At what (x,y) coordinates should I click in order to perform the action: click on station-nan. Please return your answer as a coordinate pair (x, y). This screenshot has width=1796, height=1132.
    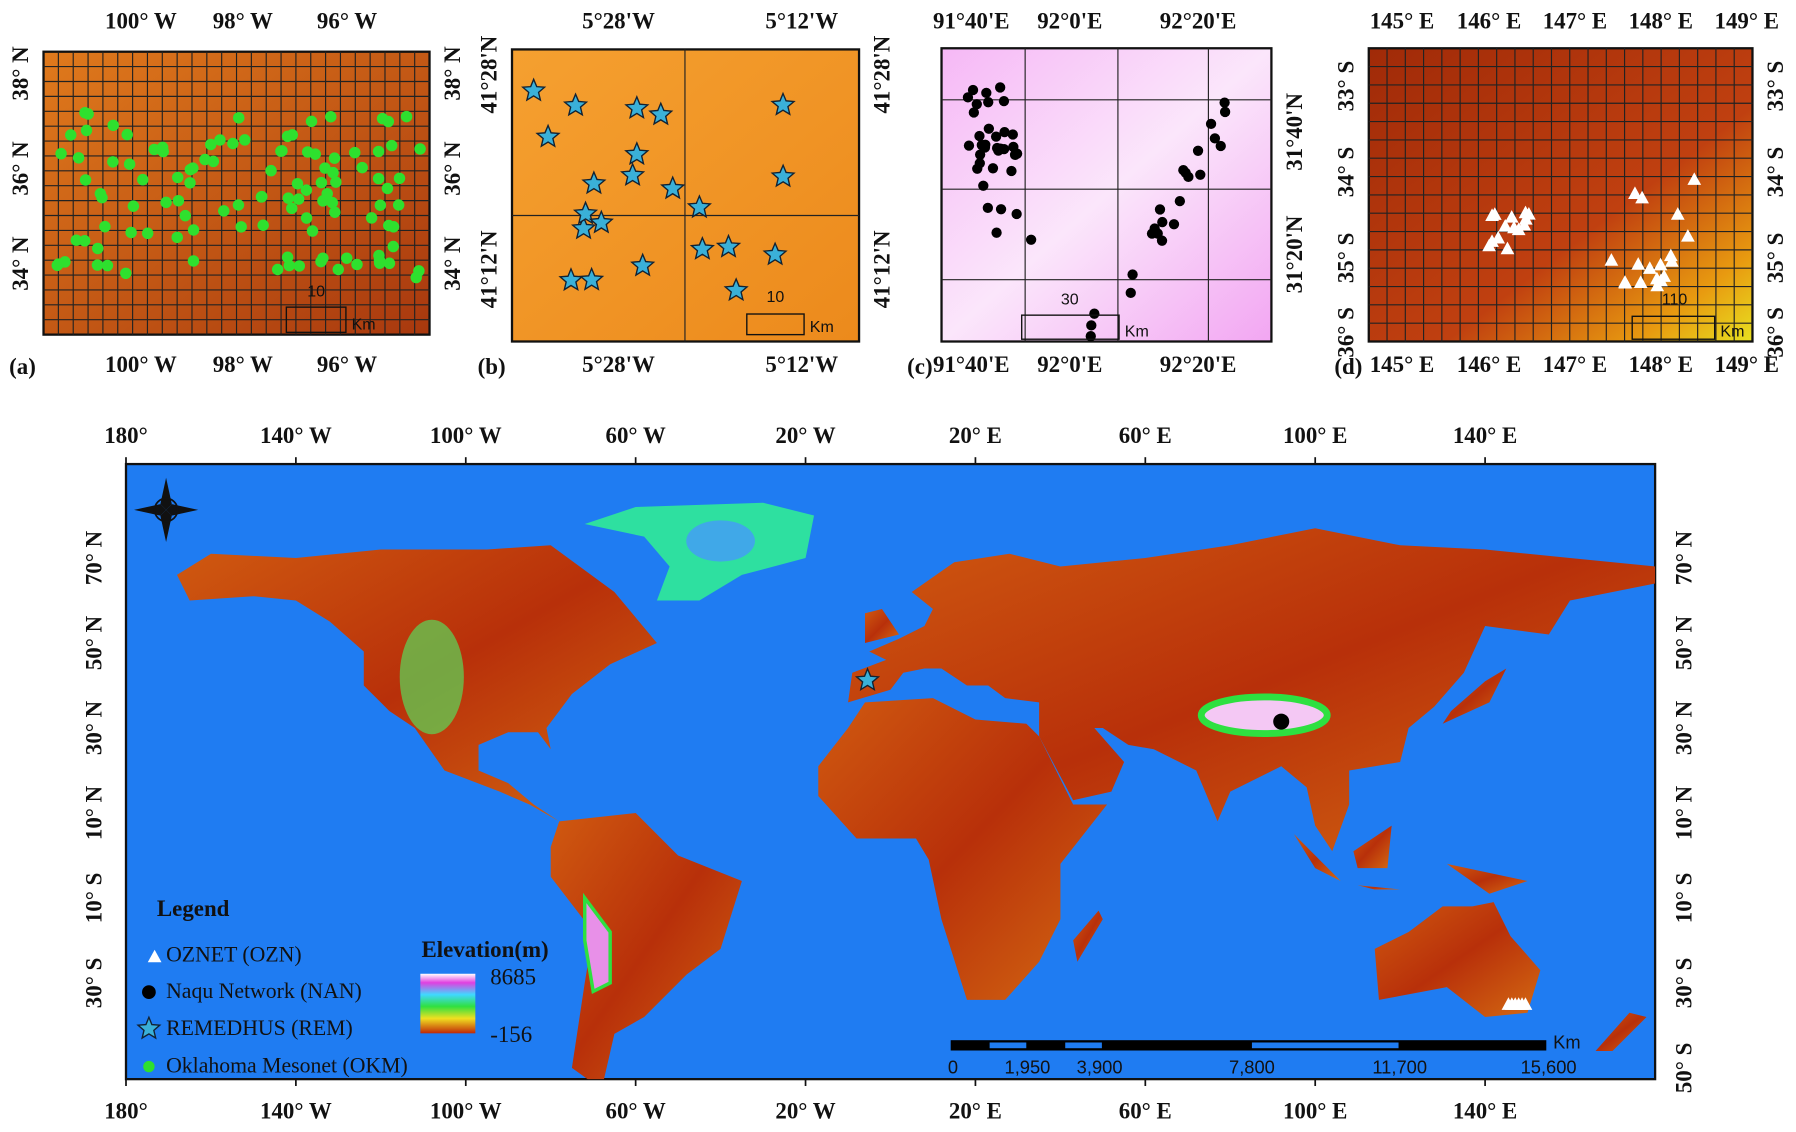
    Looking at the image, I should click on (1281, 721).